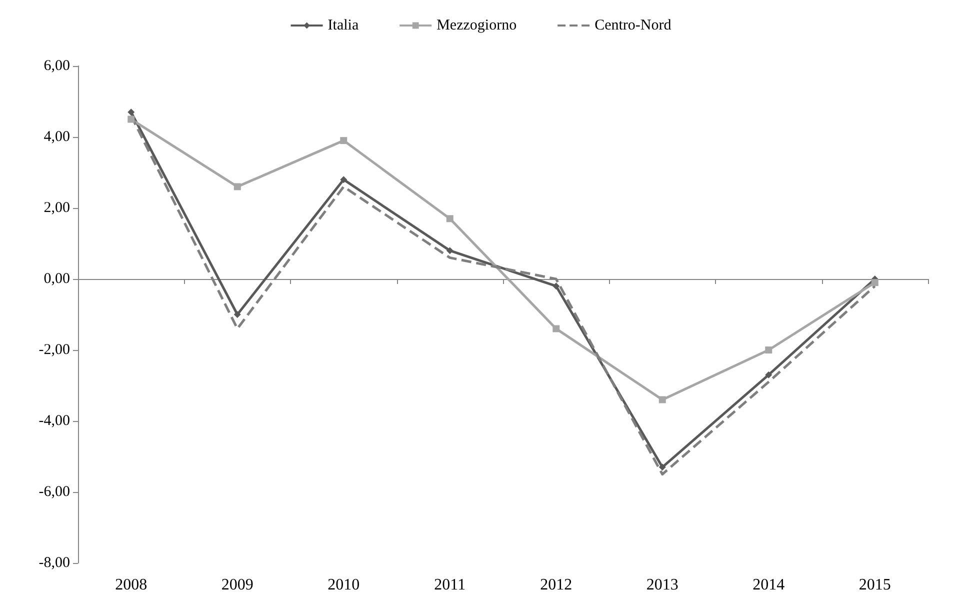 The image size is (965, 601). What do you see at coordinates (768, 585) in the screenshot?
I see `x-tick-label: 2014` at bounding box center [768, 585].